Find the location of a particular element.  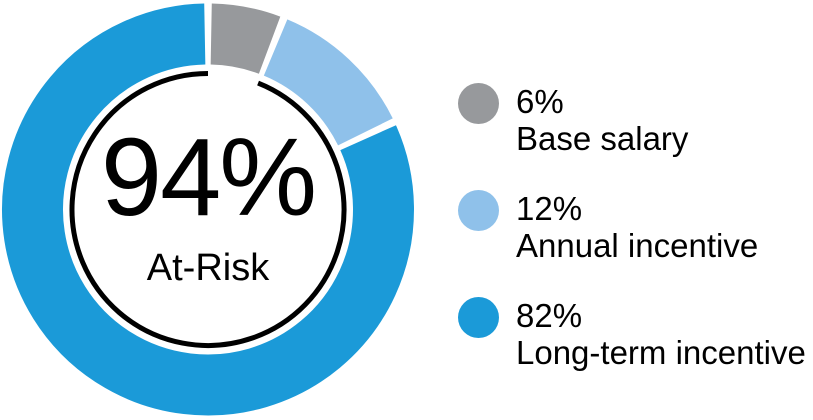

legend-dot-annual-incentive-icon is located at coordinates (478, 210).